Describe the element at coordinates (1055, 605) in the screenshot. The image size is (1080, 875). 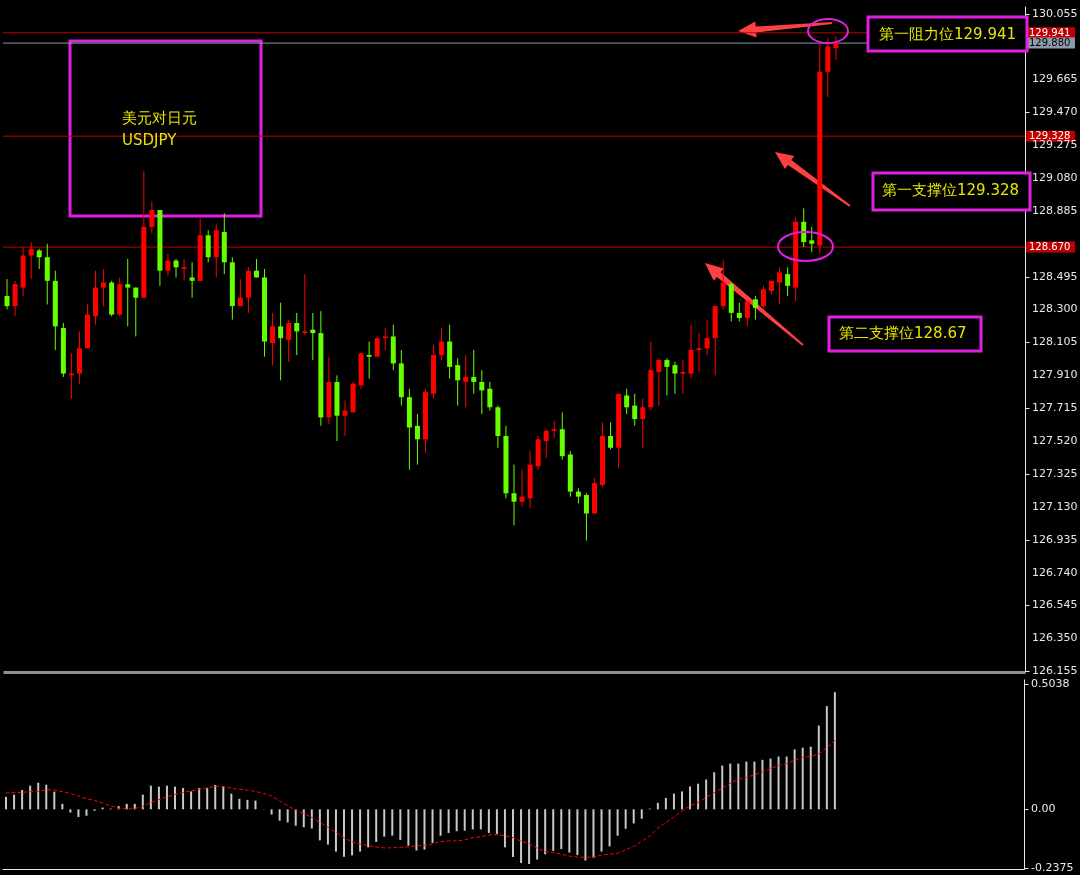
I see `y-tick-label: 126.545` at that location.